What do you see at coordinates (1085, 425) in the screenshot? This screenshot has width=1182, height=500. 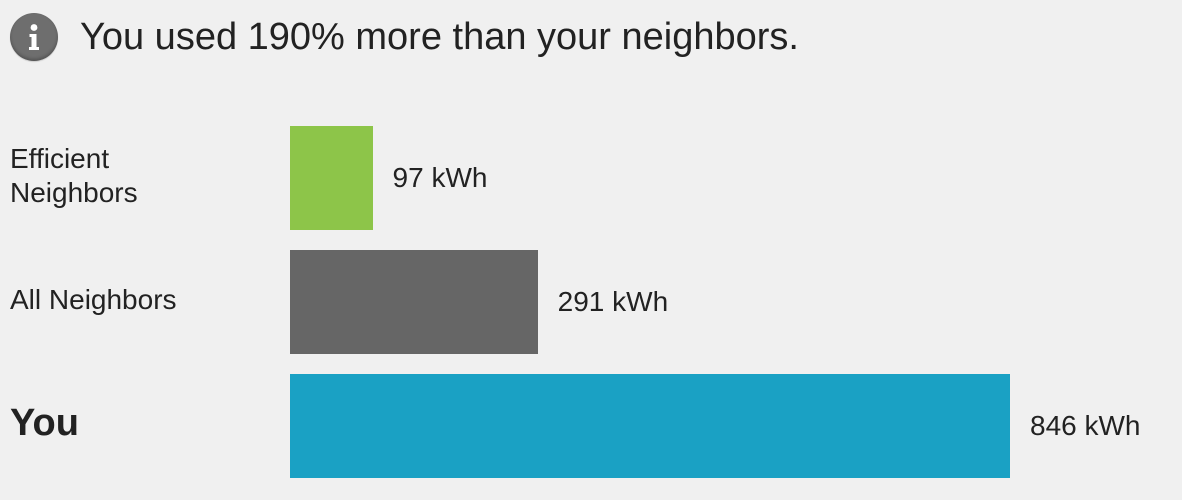 I see `data-label: 846 kWh` at bounding box center [1085, 425].